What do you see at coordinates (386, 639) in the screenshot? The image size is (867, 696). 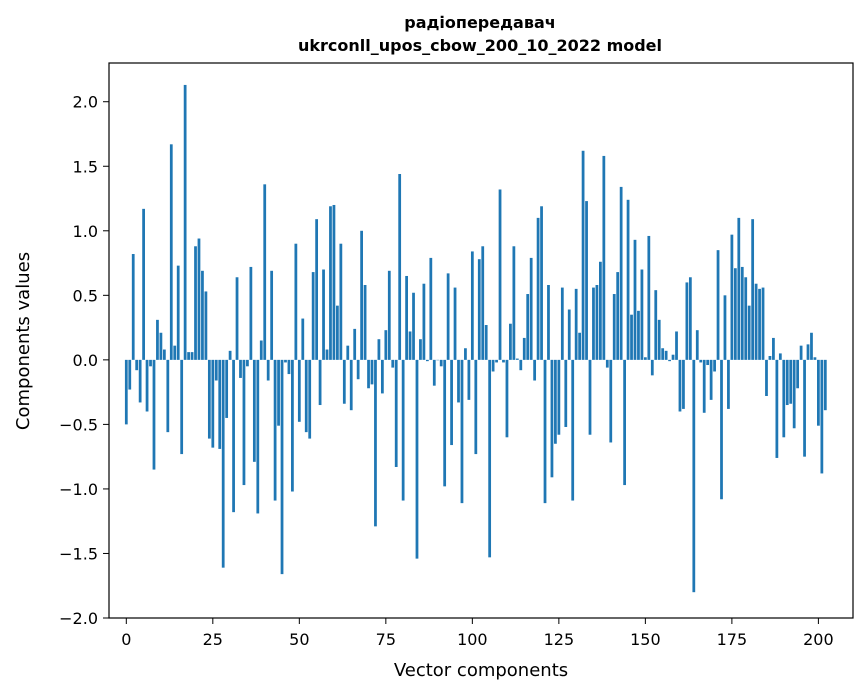 I see `x-tick-label: 75` at bounding box center [386, 639].